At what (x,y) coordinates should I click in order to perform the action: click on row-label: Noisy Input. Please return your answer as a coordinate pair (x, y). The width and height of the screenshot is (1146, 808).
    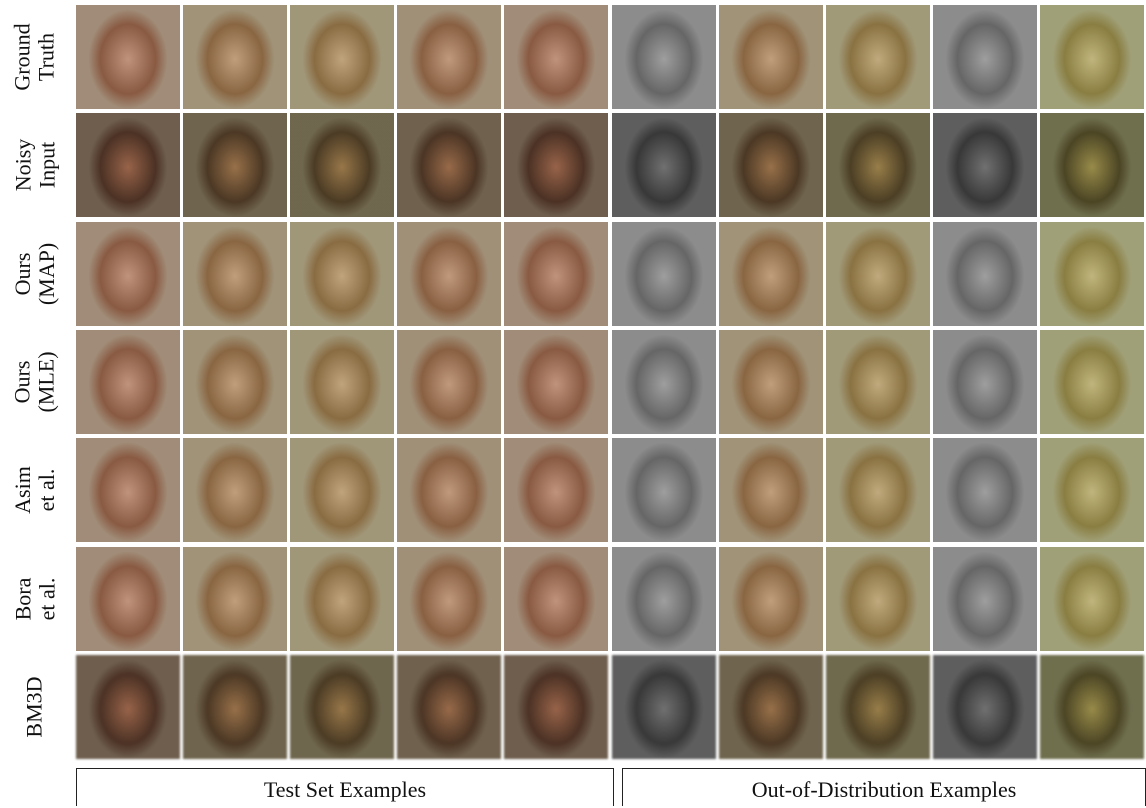
    Looking at the image, I should click on (35, 165).